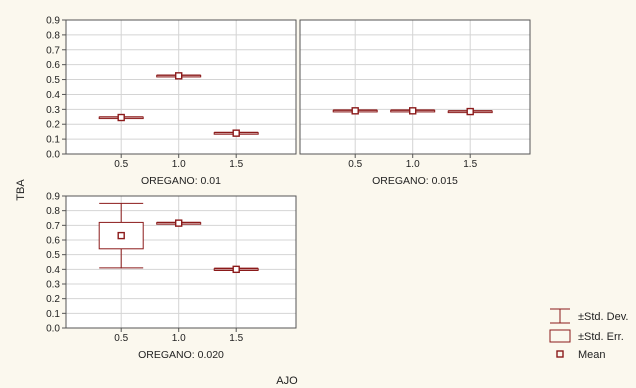 The height and width of the screenshot is (388, 636). I want to click on legend-std-dev-label: ±Std. Dev., so click(603, 317).